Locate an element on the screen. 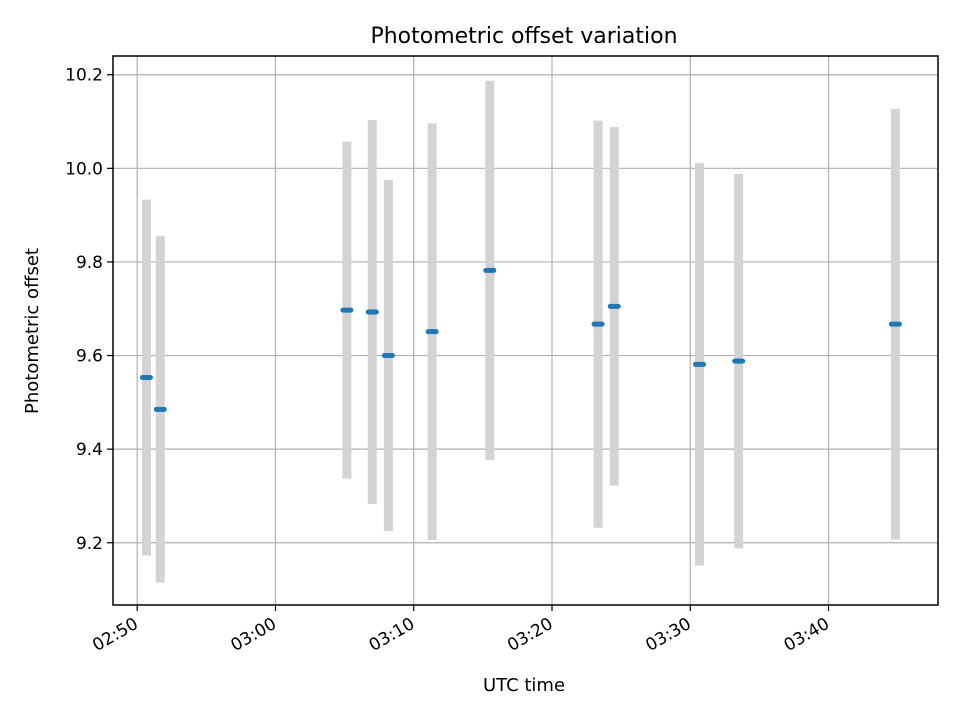 The width and height of the screenshot is (960, 720). y-tick-label: 10.0 is located at coordinates (84, 169).